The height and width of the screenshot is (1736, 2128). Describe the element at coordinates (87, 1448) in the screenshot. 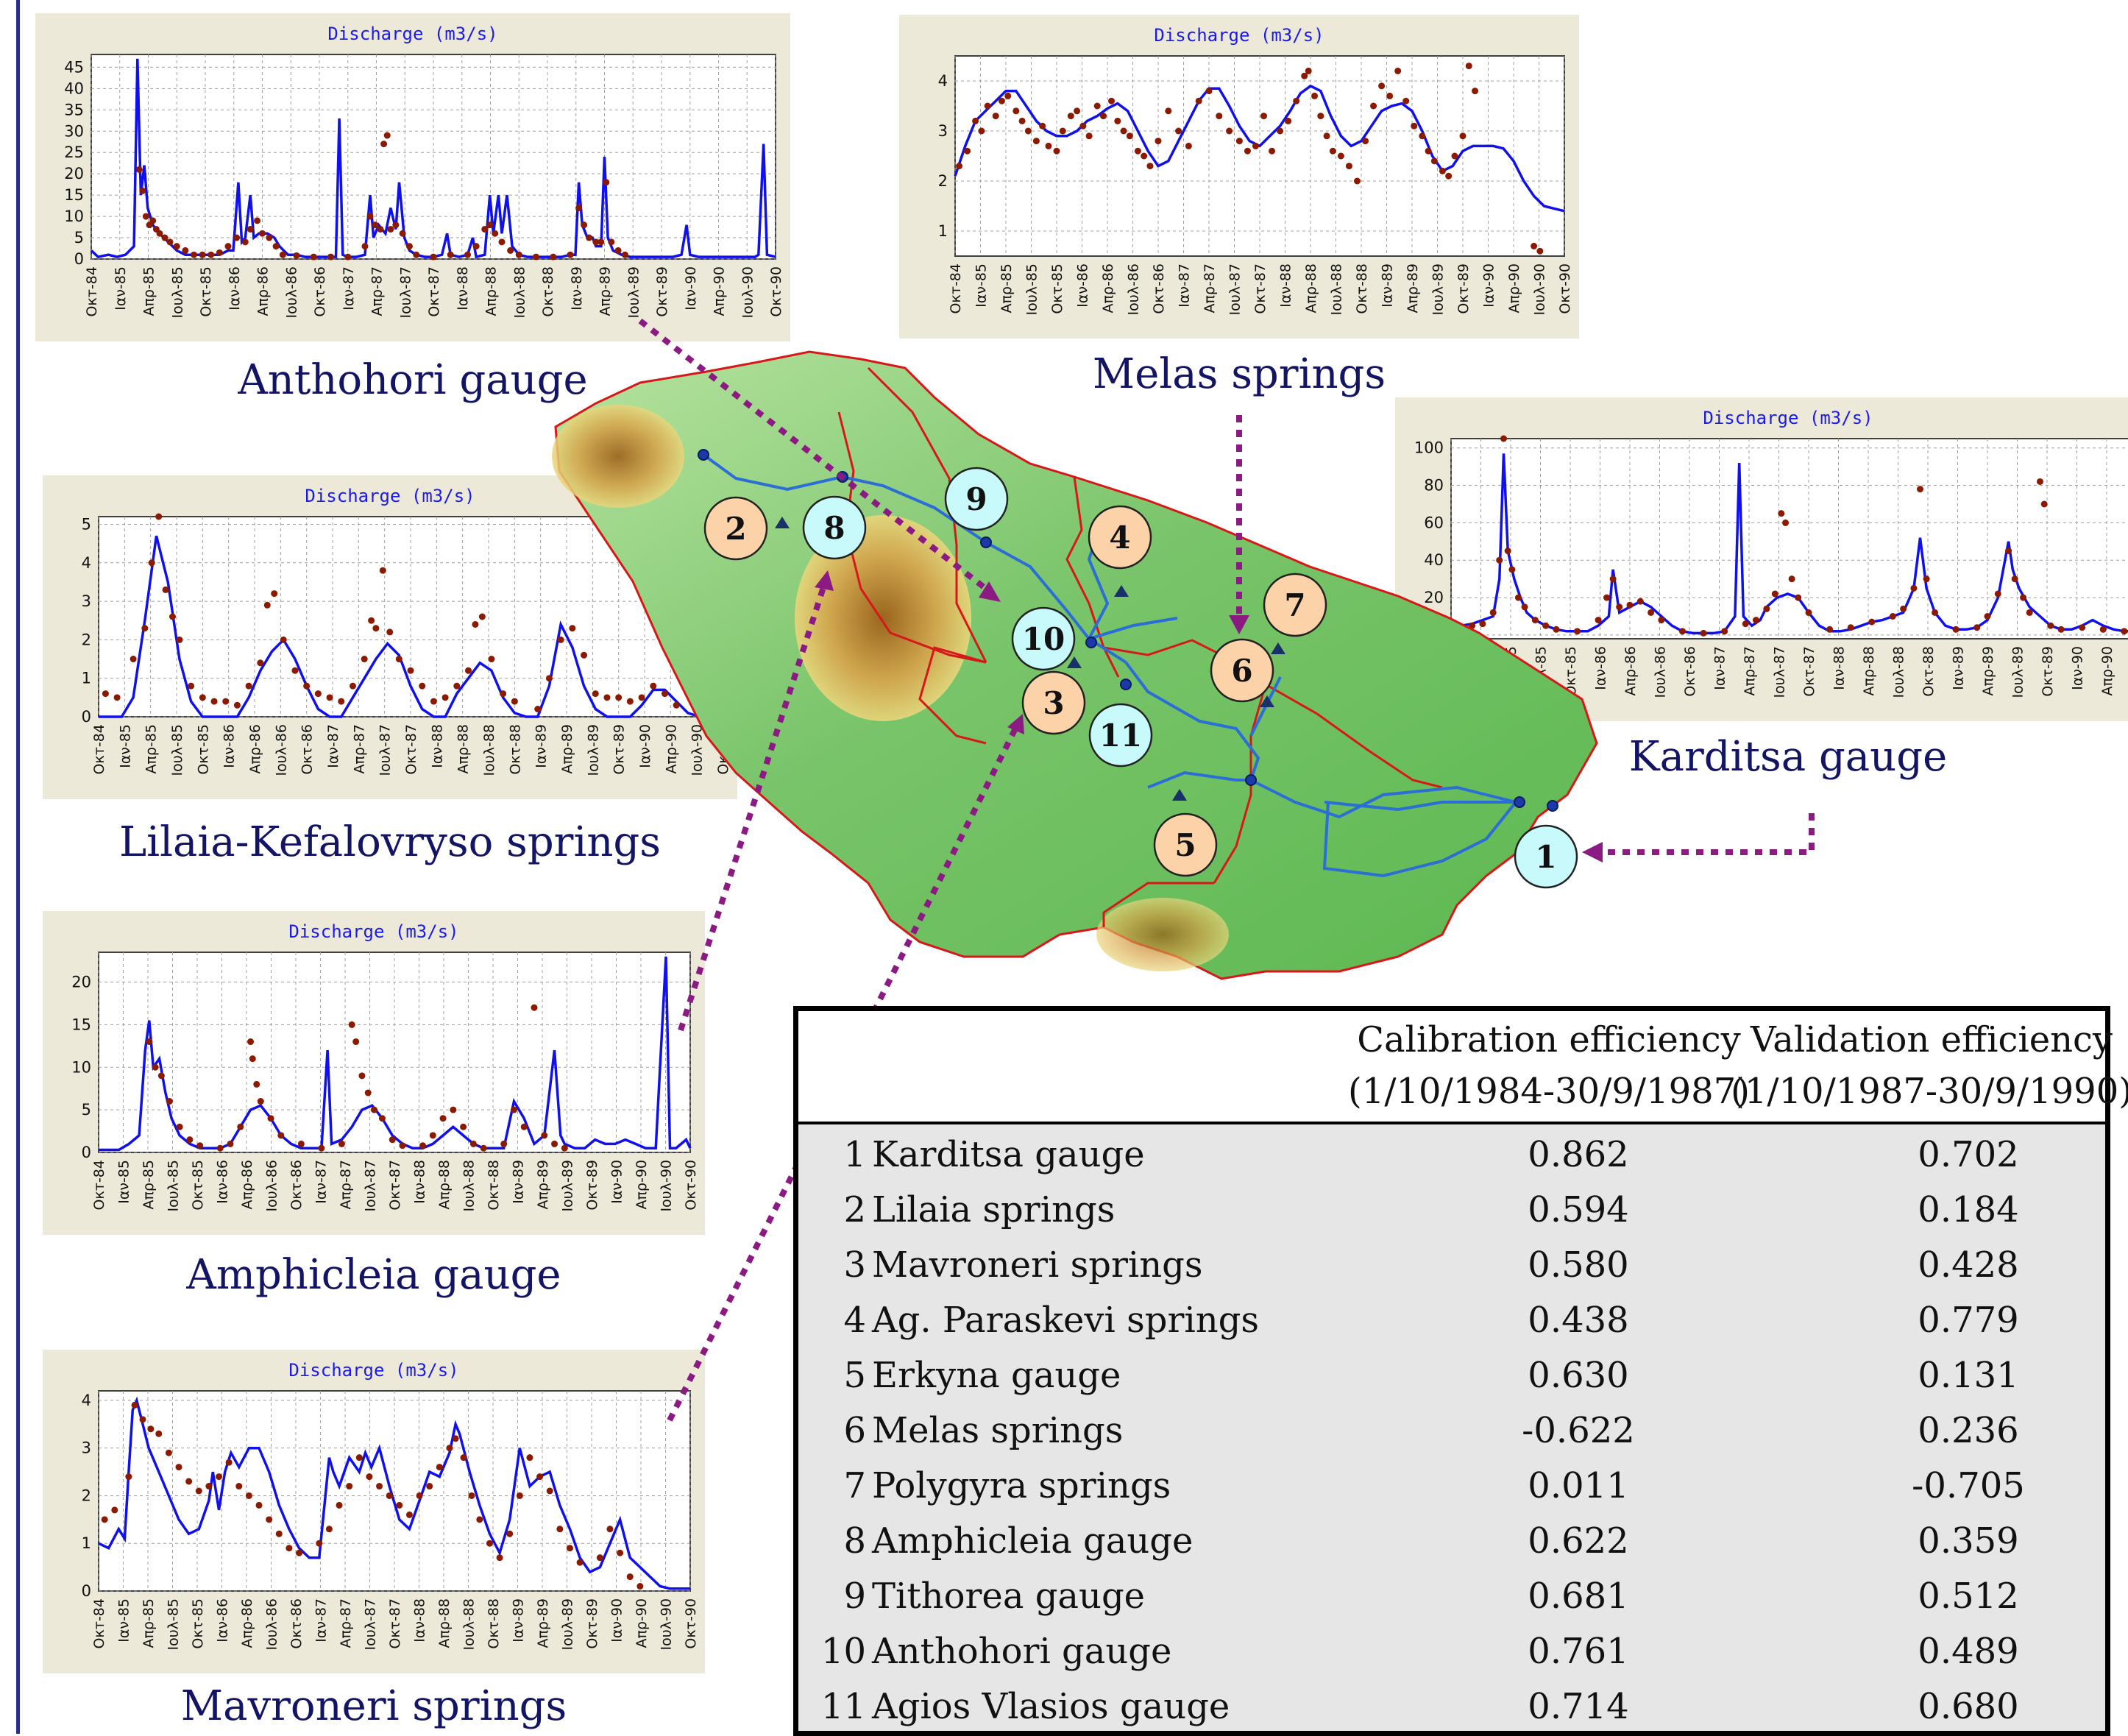

I see `y-tick-label: 3` at that location.